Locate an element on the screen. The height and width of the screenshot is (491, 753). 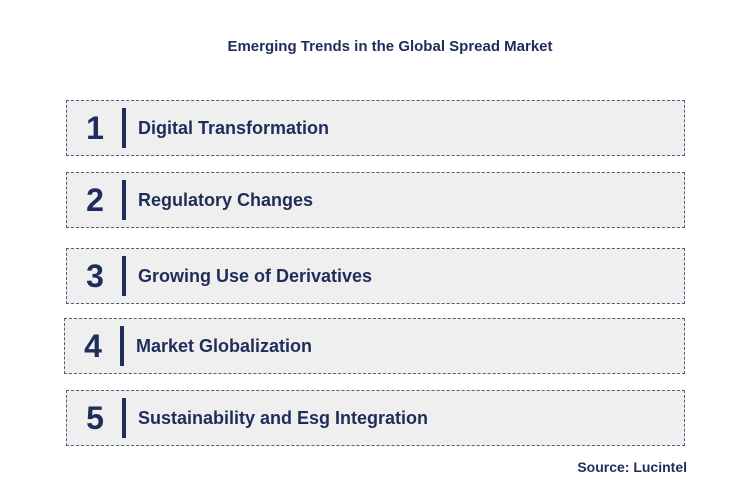
trend-item-1: 1 Digital Transformation is located at coordinates (375, 128).